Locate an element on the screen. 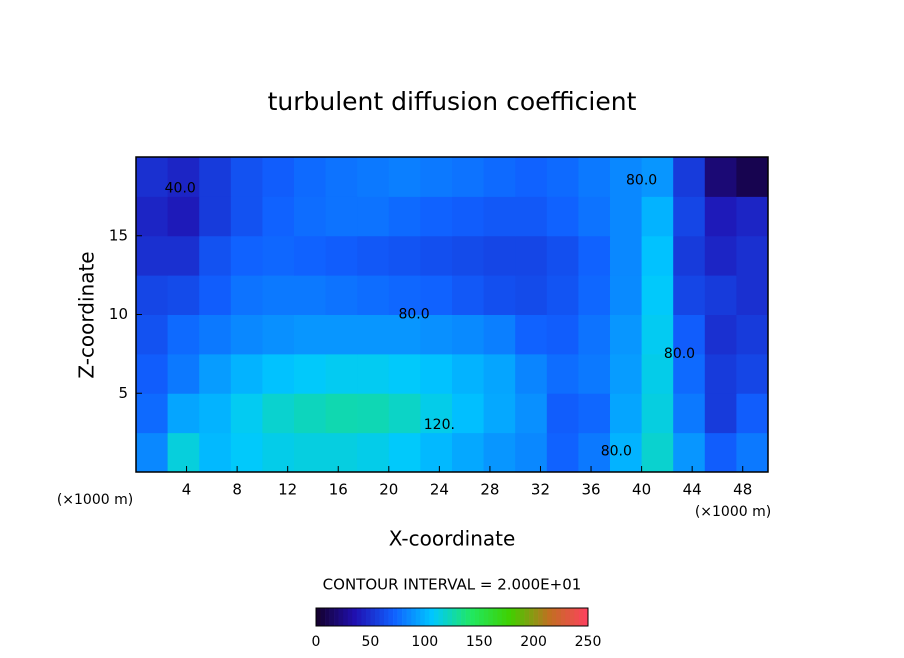  colorbar-tick-label: 200 is located at coordinates (533, 642).